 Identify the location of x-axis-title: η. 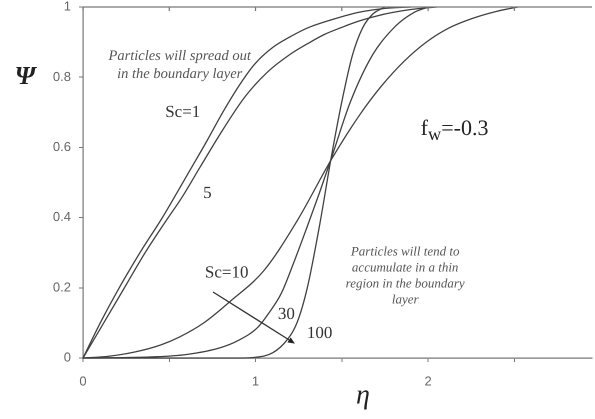
(363, 394).